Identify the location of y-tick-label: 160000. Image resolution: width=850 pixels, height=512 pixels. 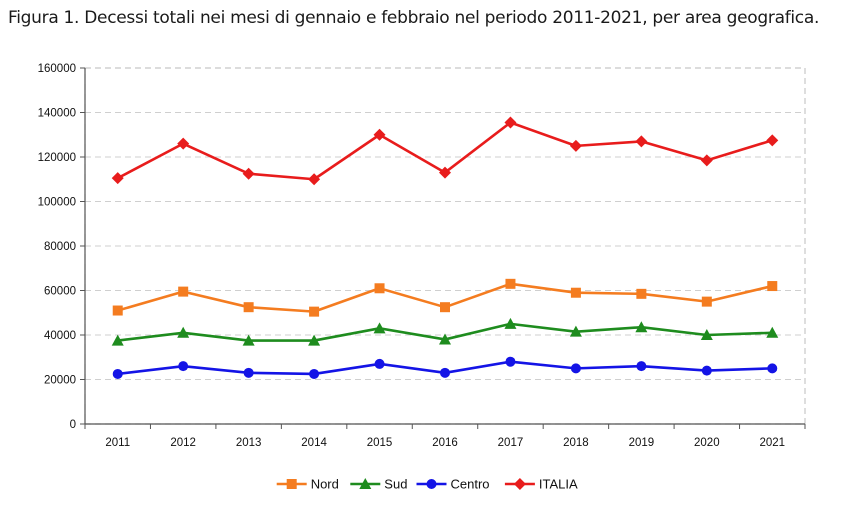
(57, 69).